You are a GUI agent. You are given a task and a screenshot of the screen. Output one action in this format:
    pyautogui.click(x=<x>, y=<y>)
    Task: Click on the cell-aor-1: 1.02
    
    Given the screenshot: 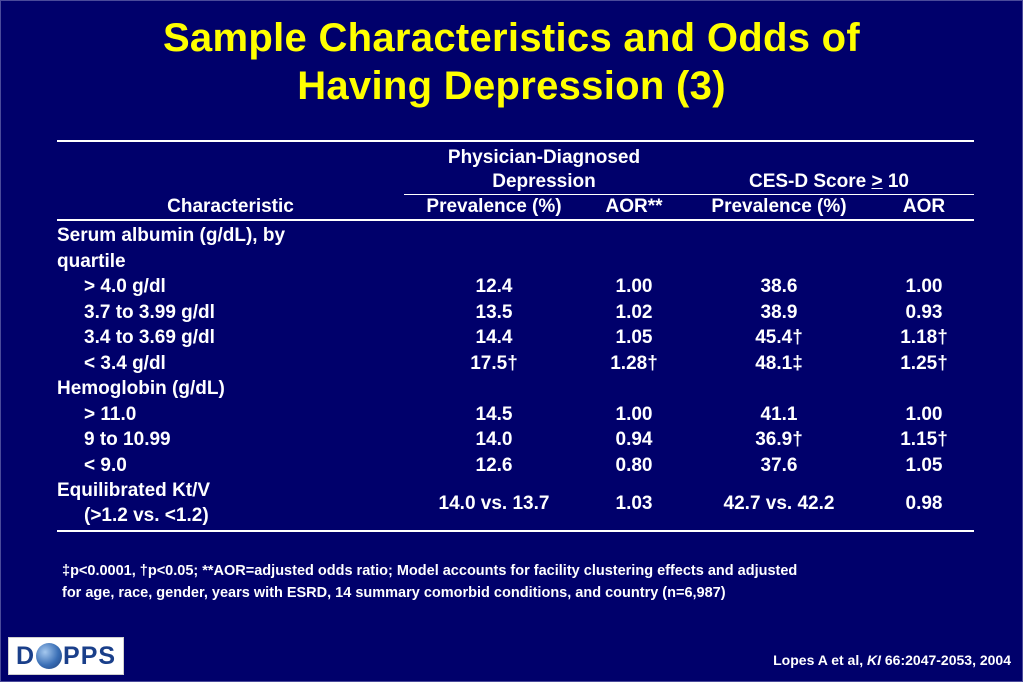 What is the action you would take?
    pyautogui.click(x=634, y=312)
    